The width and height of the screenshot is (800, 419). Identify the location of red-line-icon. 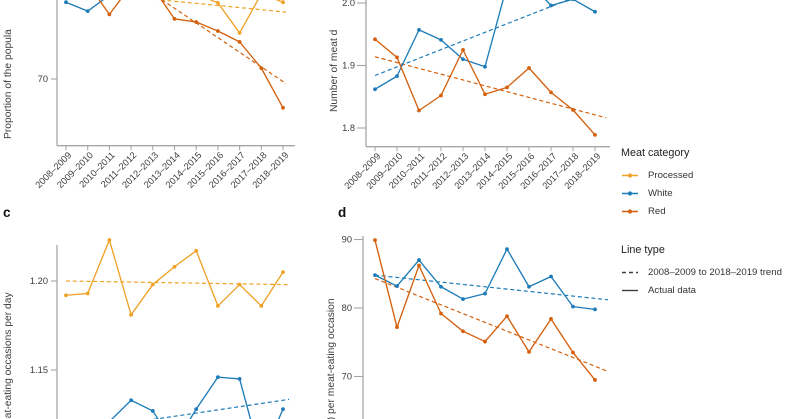
(630, 211).